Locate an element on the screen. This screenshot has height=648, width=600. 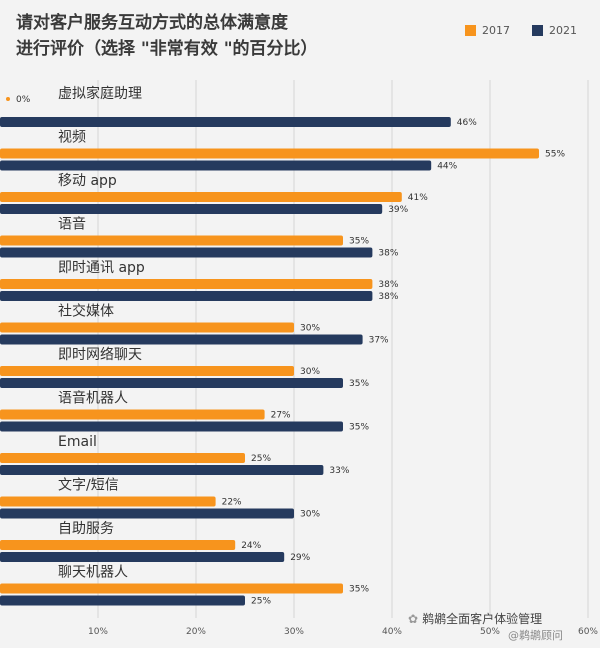
category-label: 视频 is located at coordinates (72, 138).